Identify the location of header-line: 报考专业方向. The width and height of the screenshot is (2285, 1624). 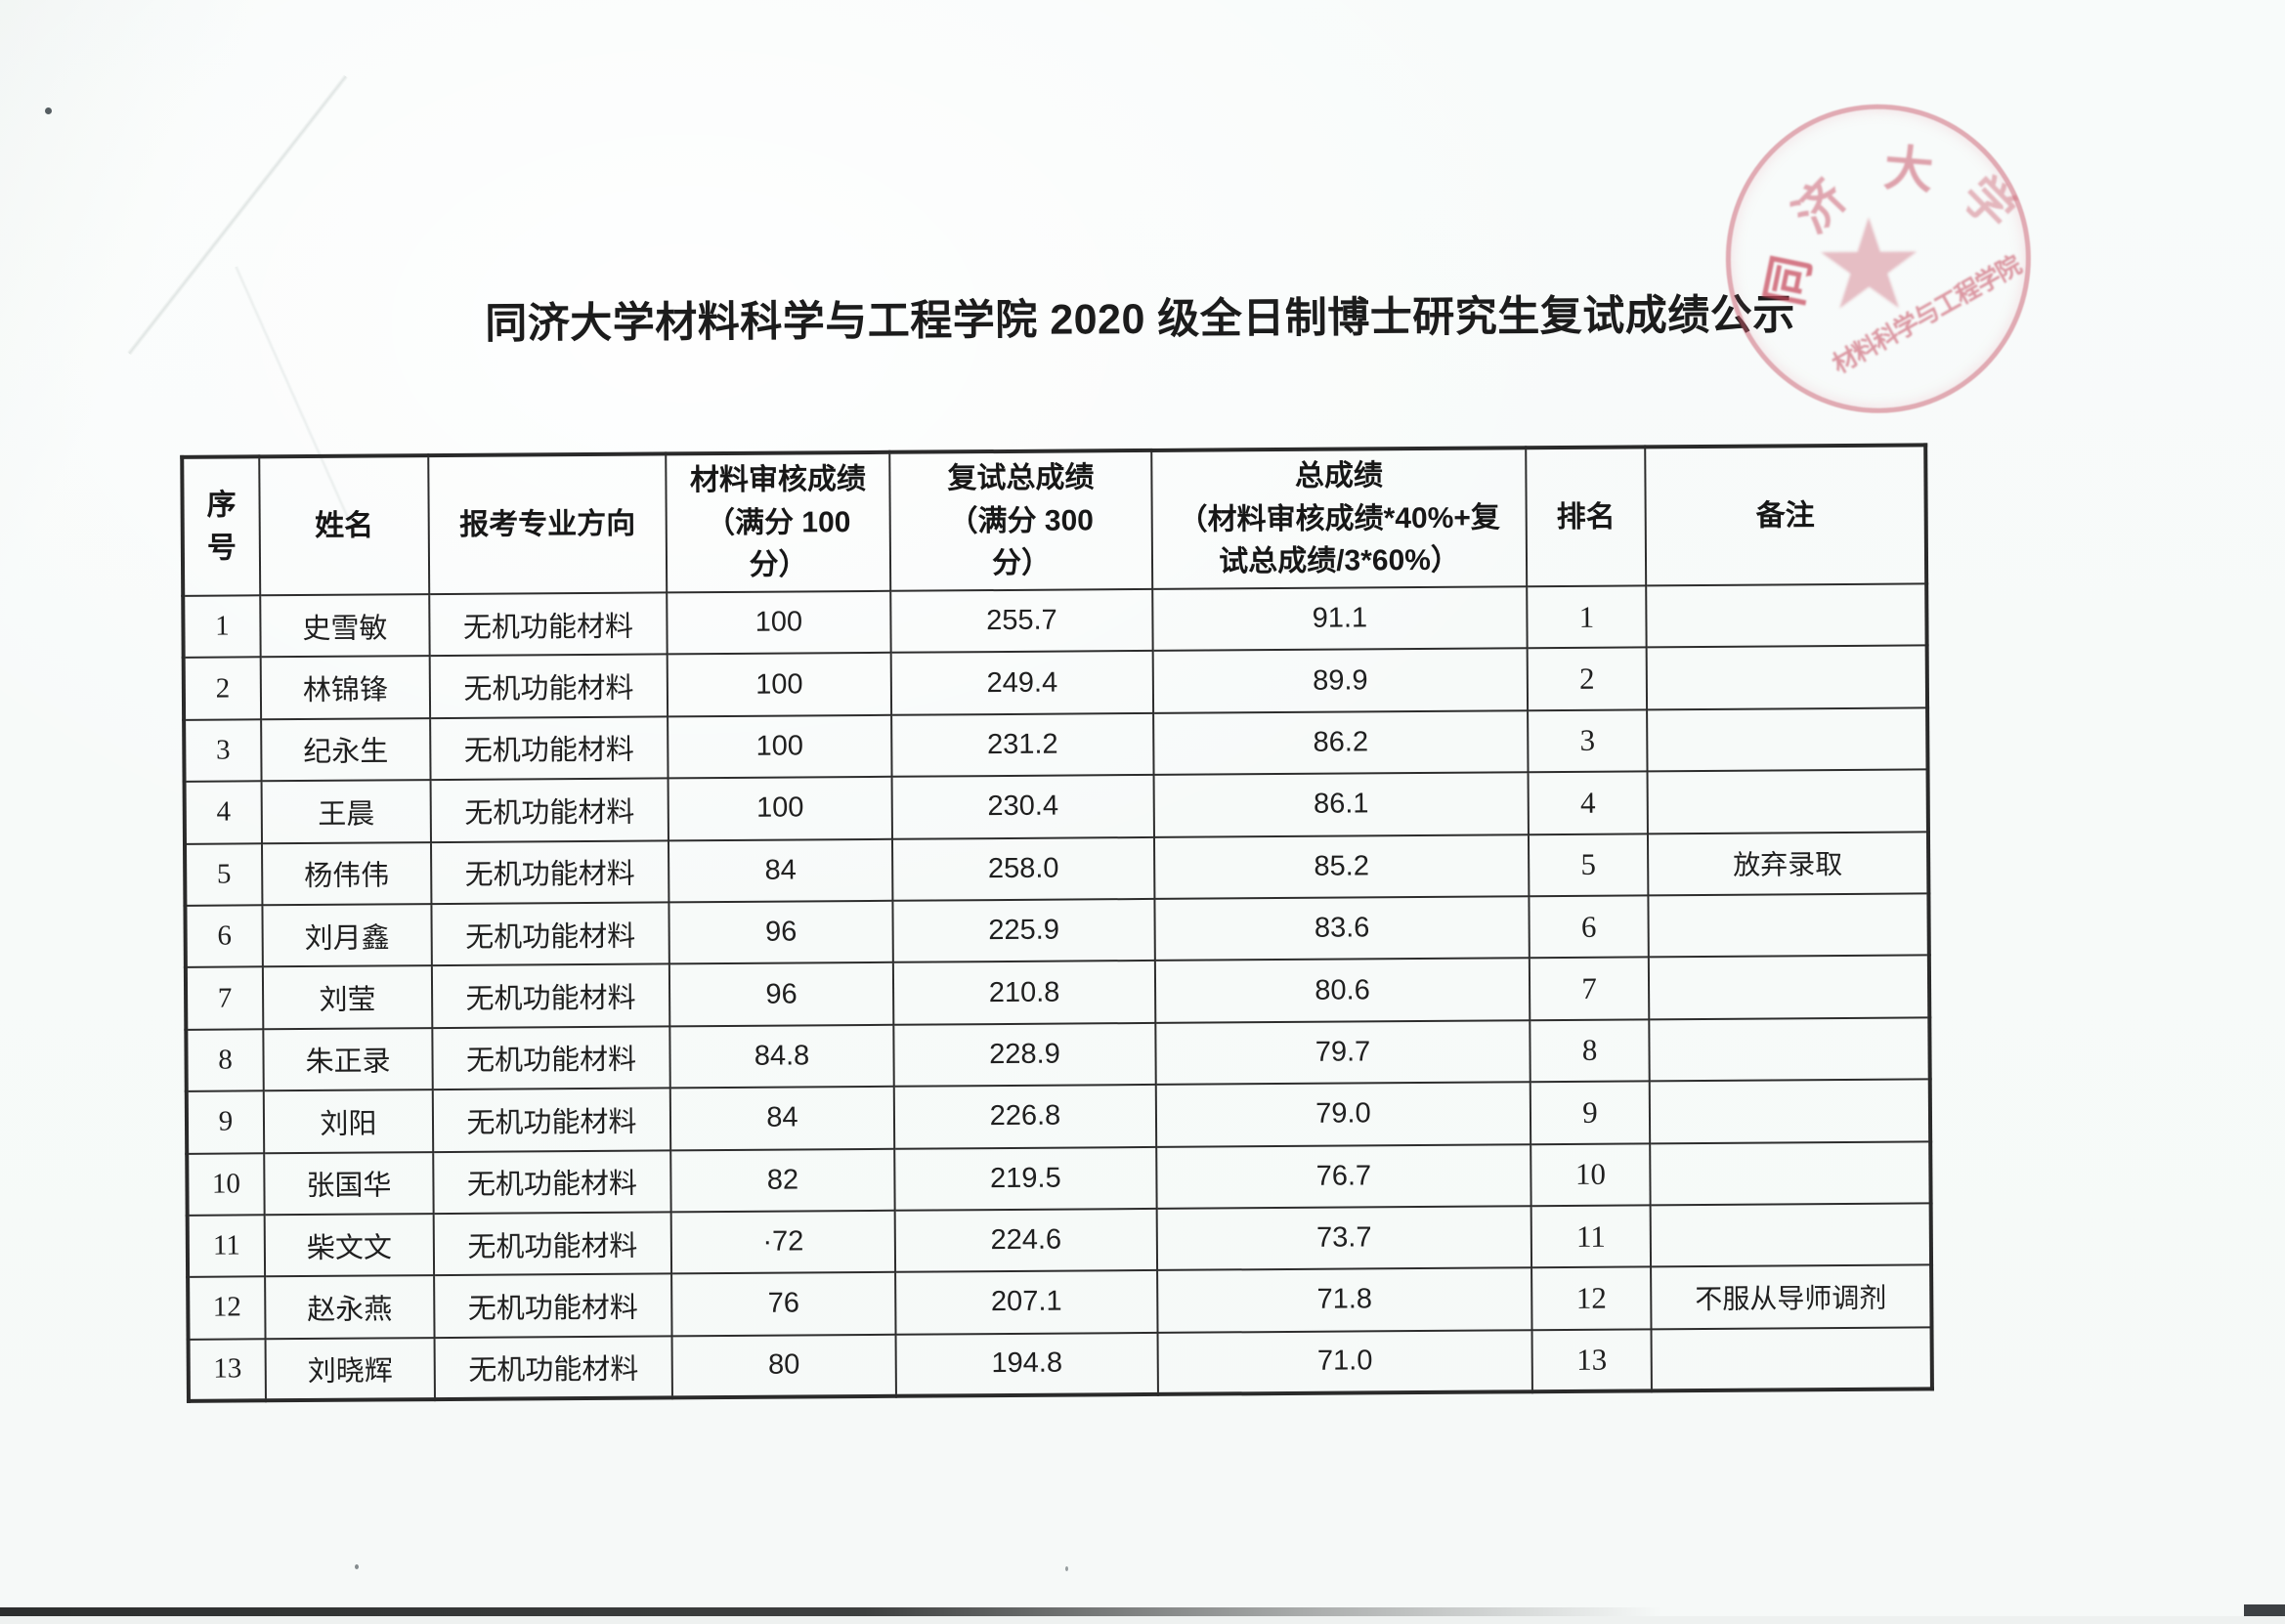
(548, 524).